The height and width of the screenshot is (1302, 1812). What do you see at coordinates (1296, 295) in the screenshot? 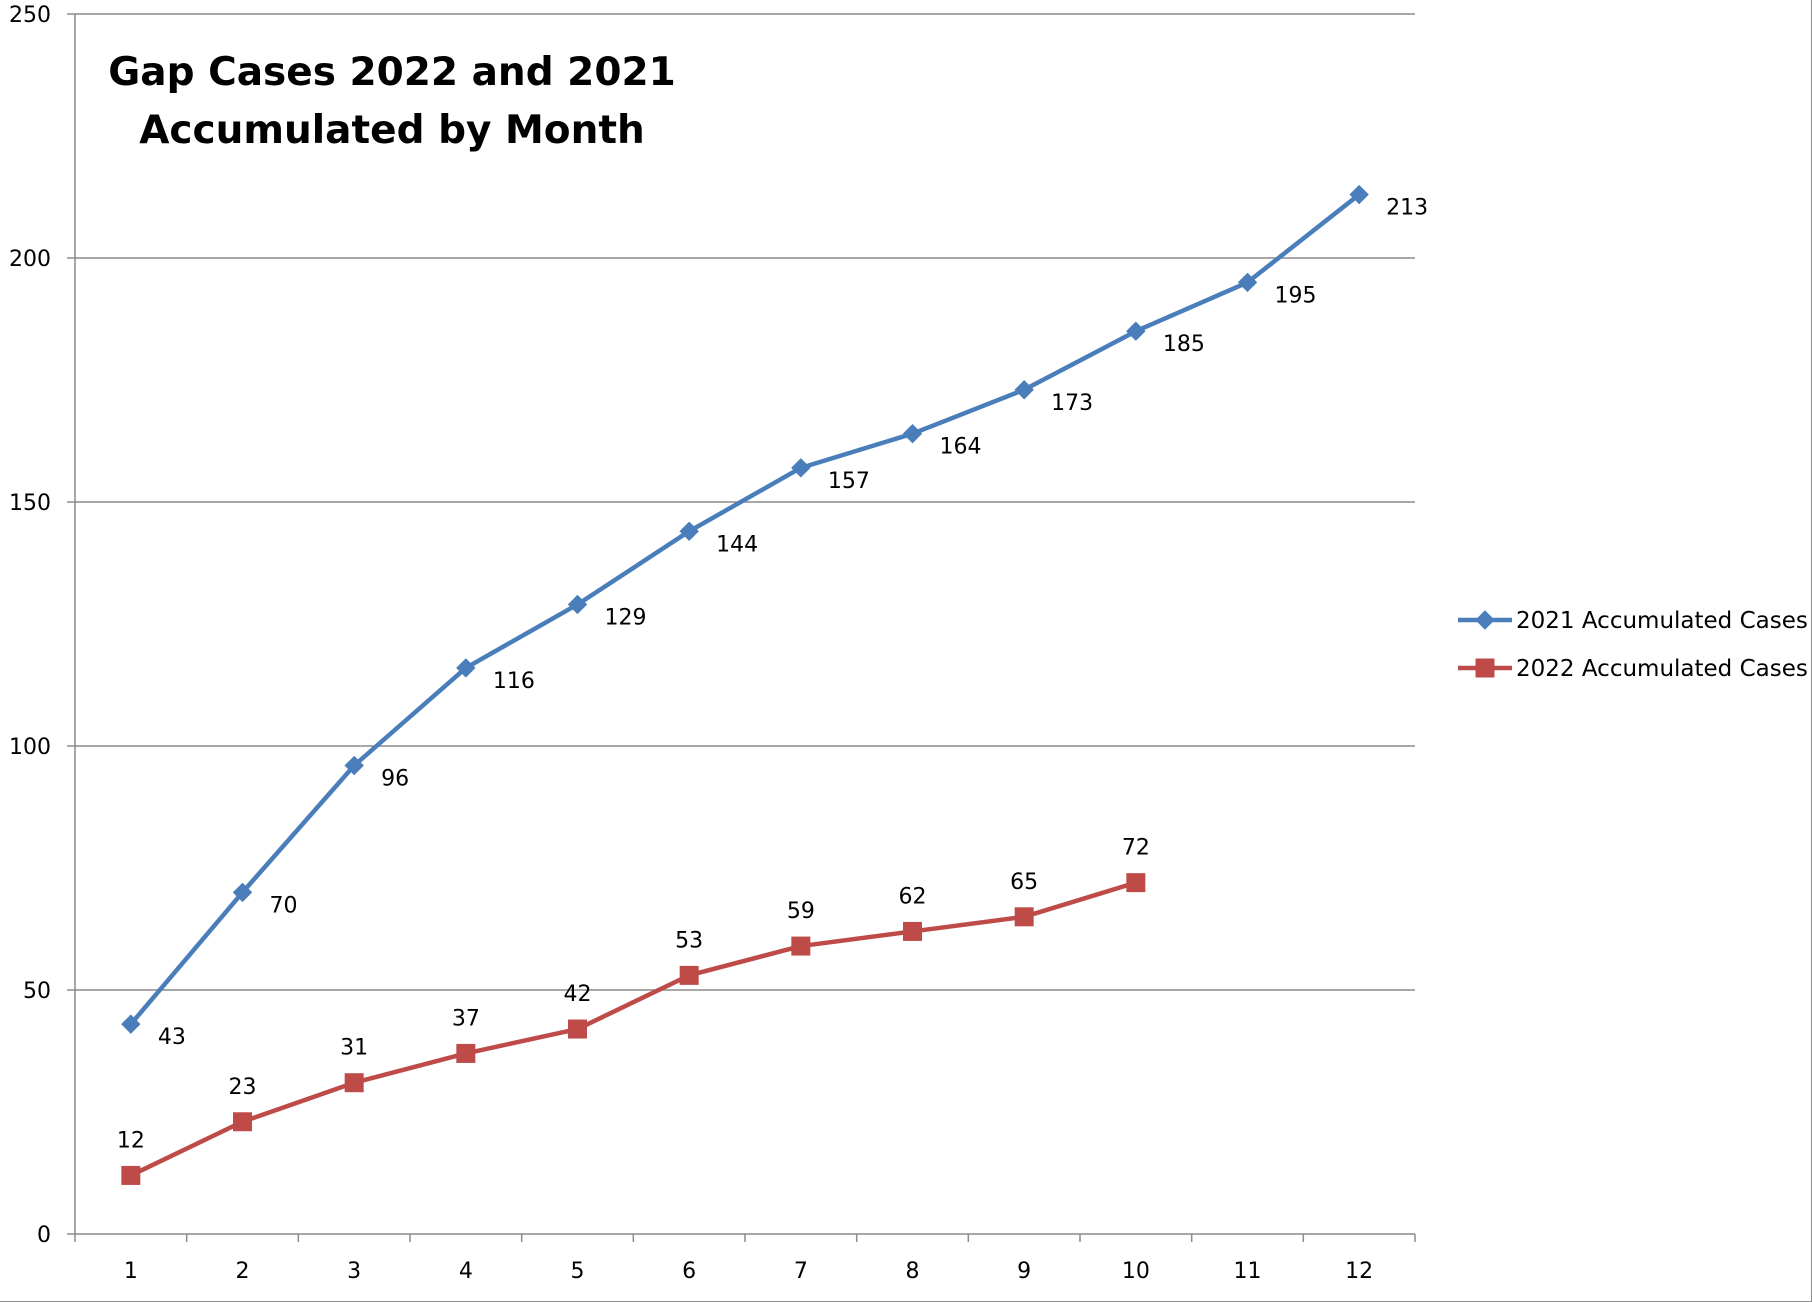
I see `data-label-2021-accumulated-cases: 195` at bounding box center [1296, 295].